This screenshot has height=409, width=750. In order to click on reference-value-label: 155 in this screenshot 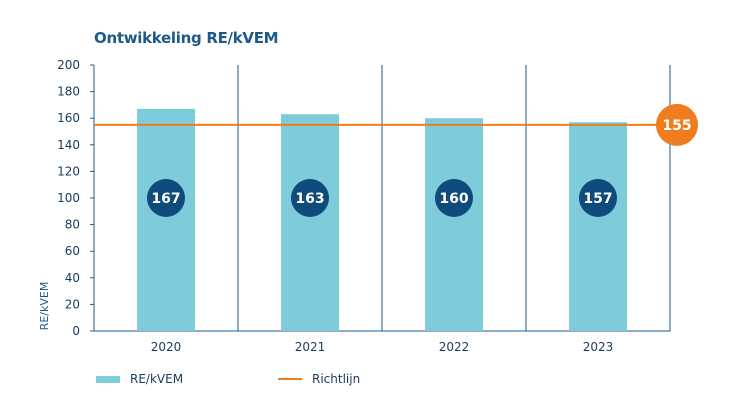, I will do `click(676, 126)`.